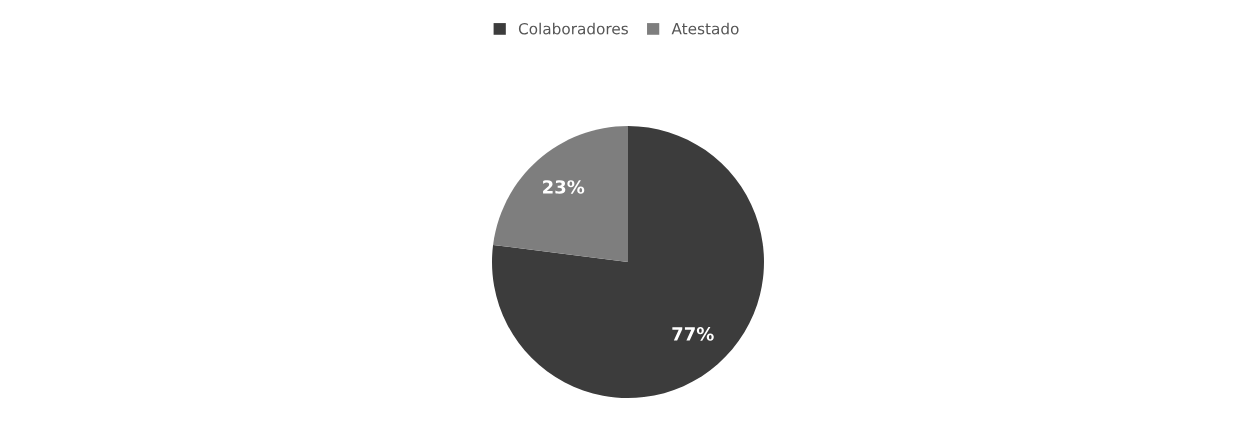 The width and height of the screenshot is (1233, 444). Describe the element at coordinates (573, 28) in the screenshot. I see `legend-label: Colaboradores` at that location.